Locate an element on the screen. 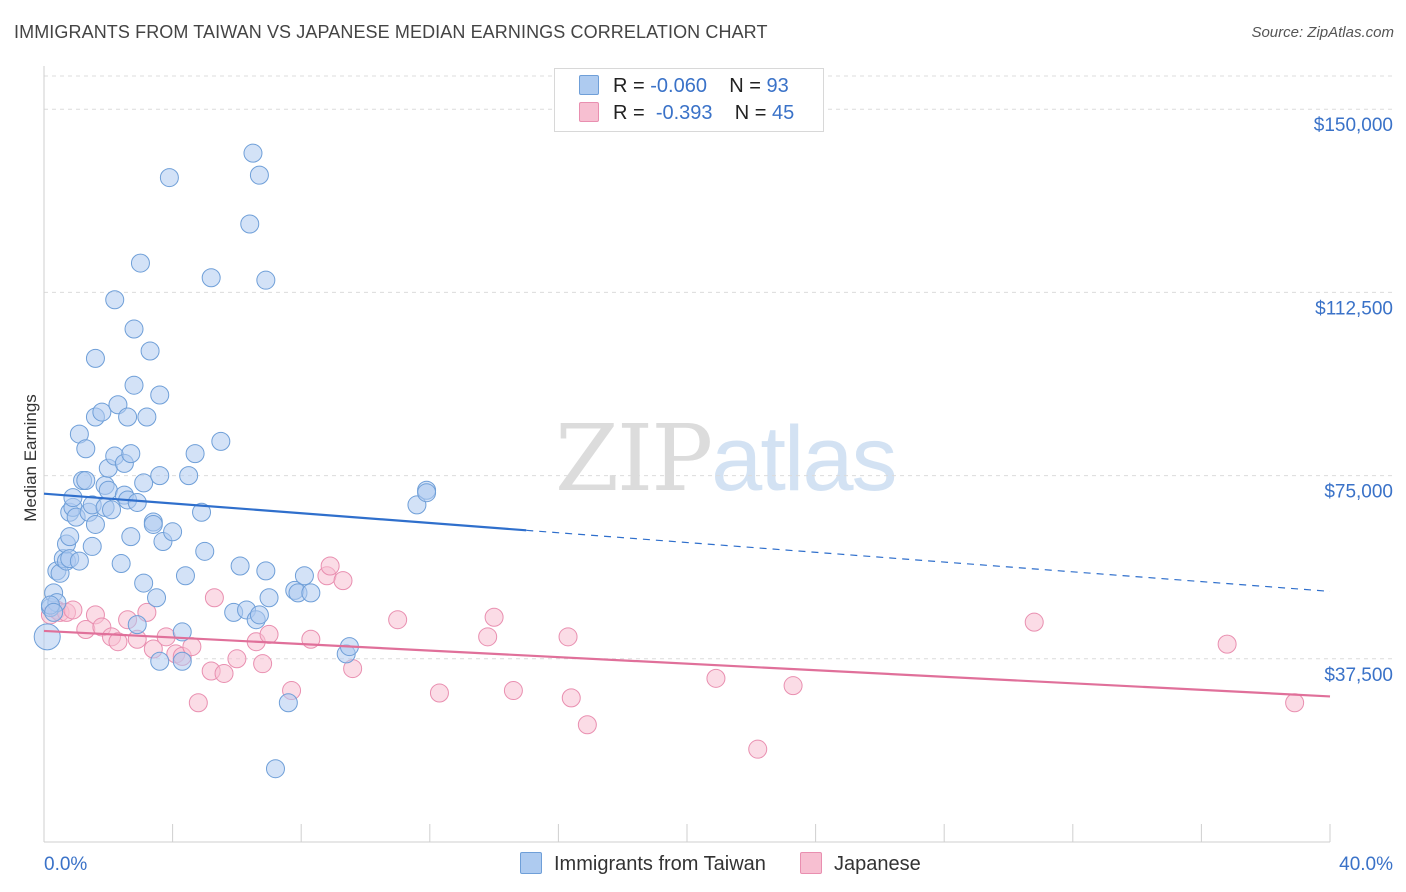 Image resolution: width=1406 pixels, height=892 pixels. taiwan-legend-label: Immigrants from Taiwan is located at coordinates (660, 864).